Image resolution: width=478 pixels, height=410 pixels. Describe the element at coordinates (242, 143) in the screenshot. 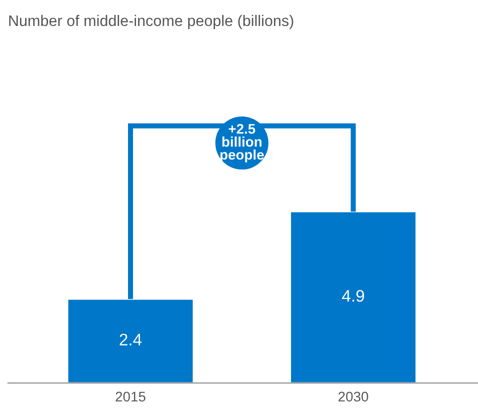

I see `text: +2.5 billion people` at that location.